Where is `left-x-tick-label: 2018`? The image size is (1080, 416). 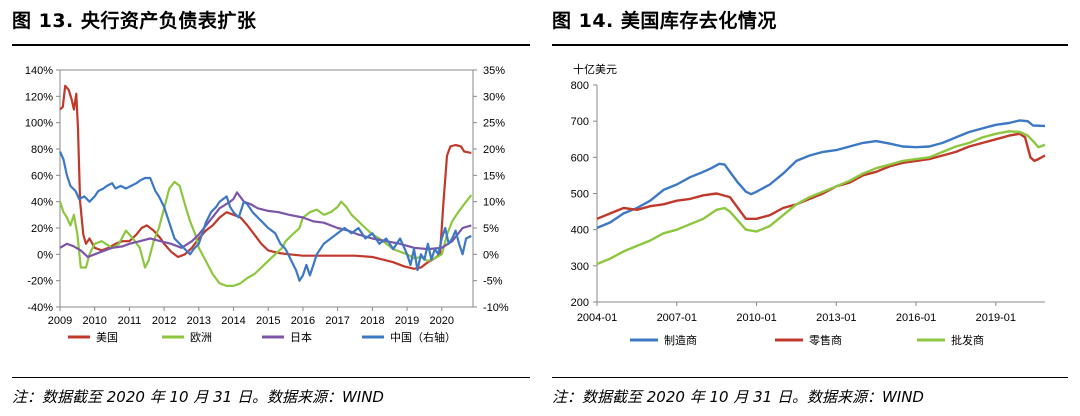 left-x-tick-label: 2018 is located at coordinates (372, 321).